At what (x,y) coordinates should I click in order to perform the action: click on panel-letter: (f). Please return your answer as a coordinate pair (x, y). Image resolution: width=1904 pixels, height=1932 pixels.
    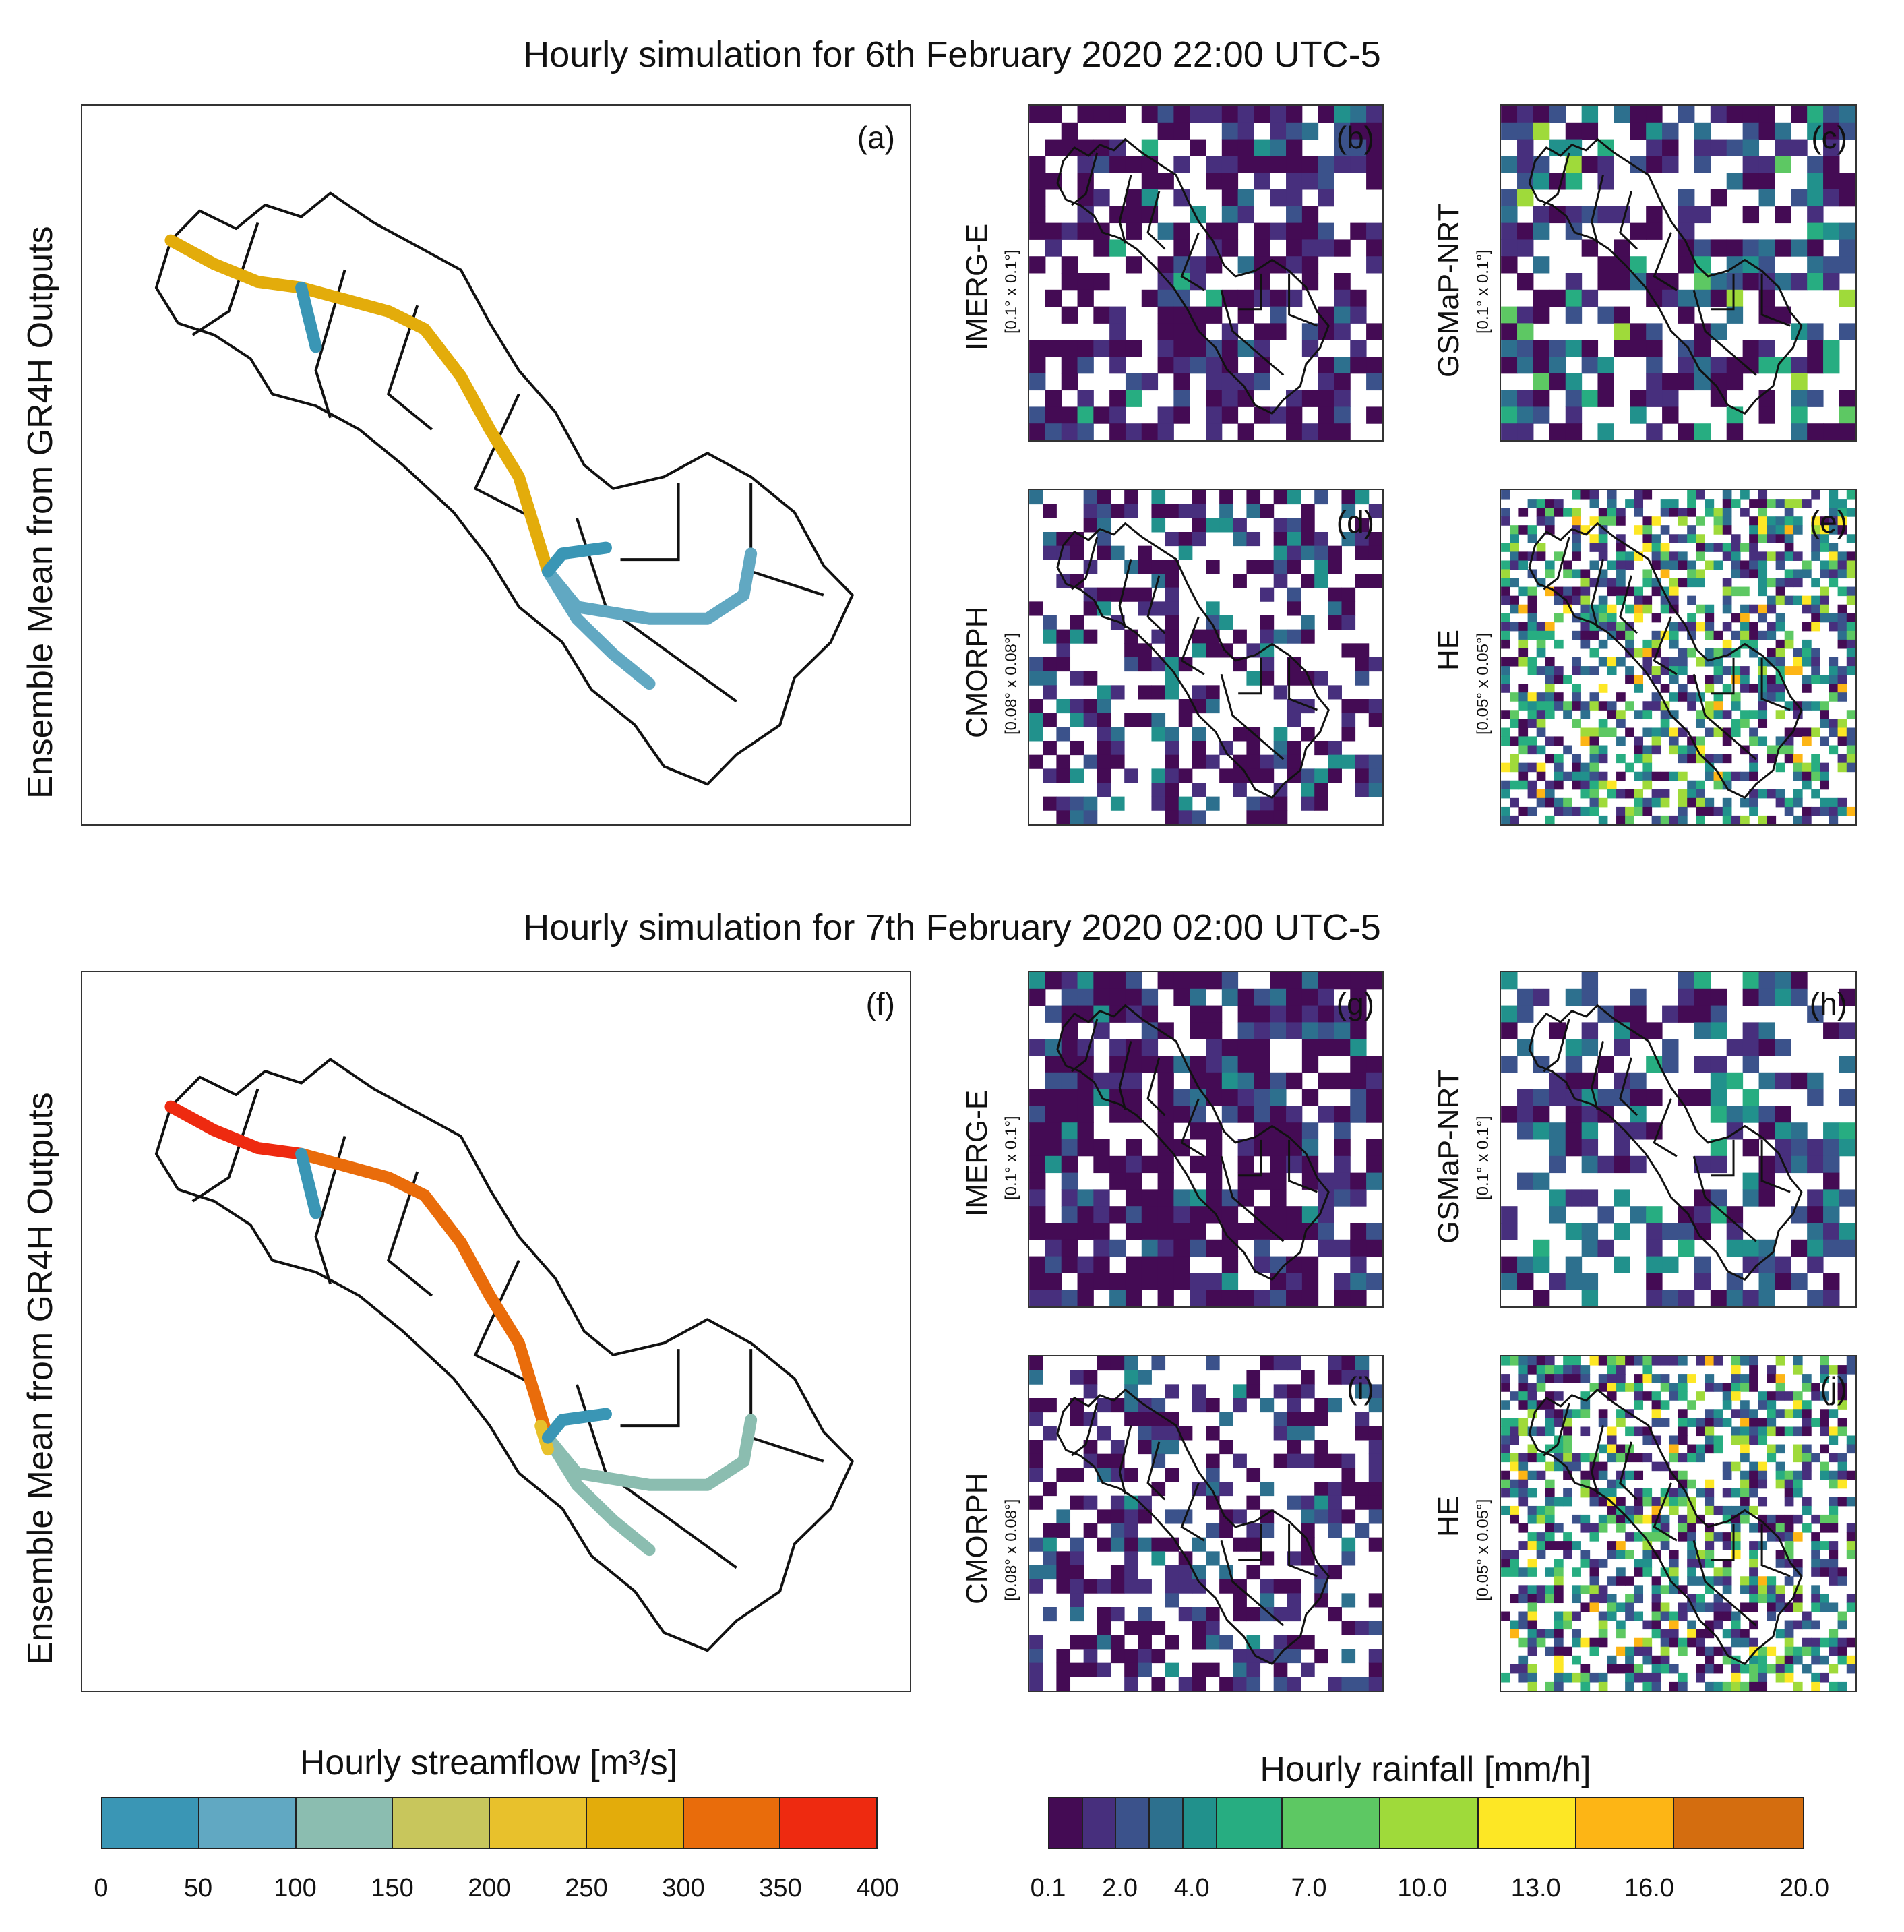
    Looking at the image, I should click on (880, 1003).